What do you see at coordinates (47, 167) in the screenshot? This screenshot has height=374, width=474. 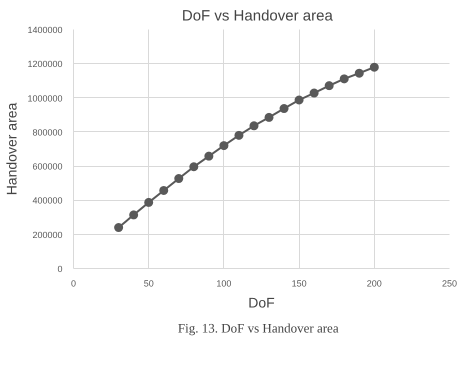 I see `y-tick-label: 600000` at bounding box center [47, 167].